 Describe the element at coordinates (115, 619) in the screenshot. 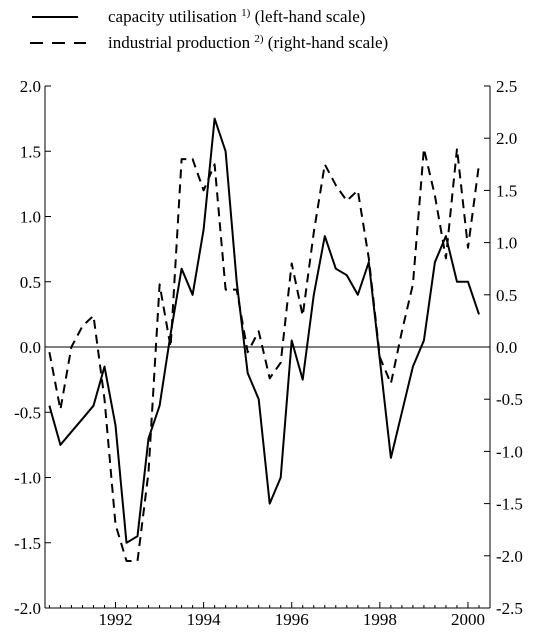

I see `x-tick-label: 1992` at that location.